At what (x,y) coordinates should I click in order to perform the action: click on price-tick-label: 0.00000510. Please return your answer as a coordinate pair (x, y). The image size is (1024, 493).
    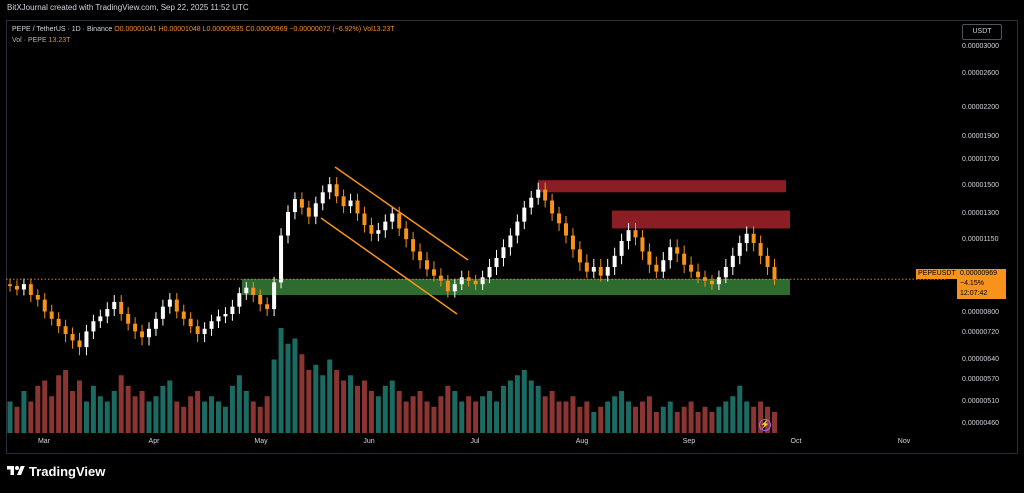
    Looking at the image, I should click on (980, 401).